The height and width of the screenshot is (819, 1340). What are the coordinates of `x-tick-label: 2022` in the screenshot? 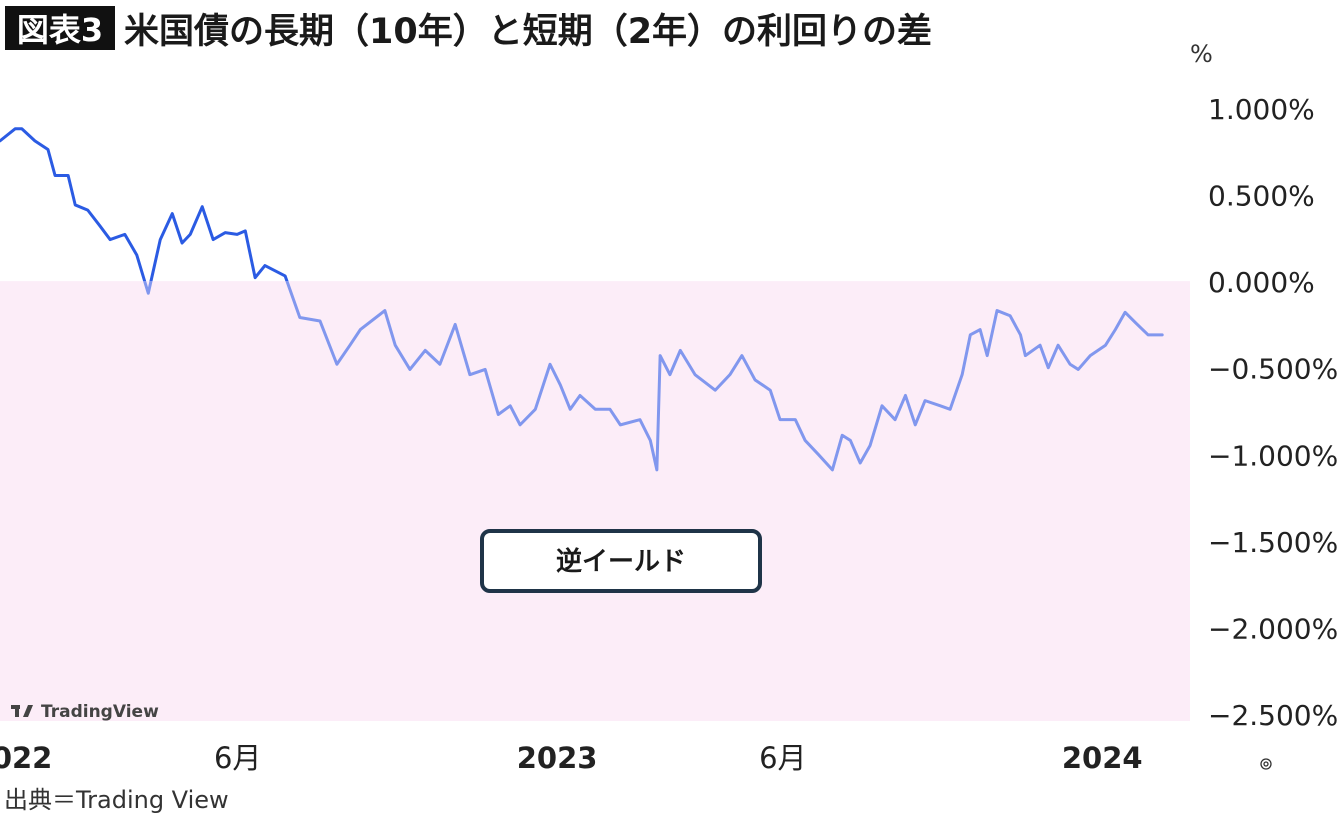 It's located at (26, 758).